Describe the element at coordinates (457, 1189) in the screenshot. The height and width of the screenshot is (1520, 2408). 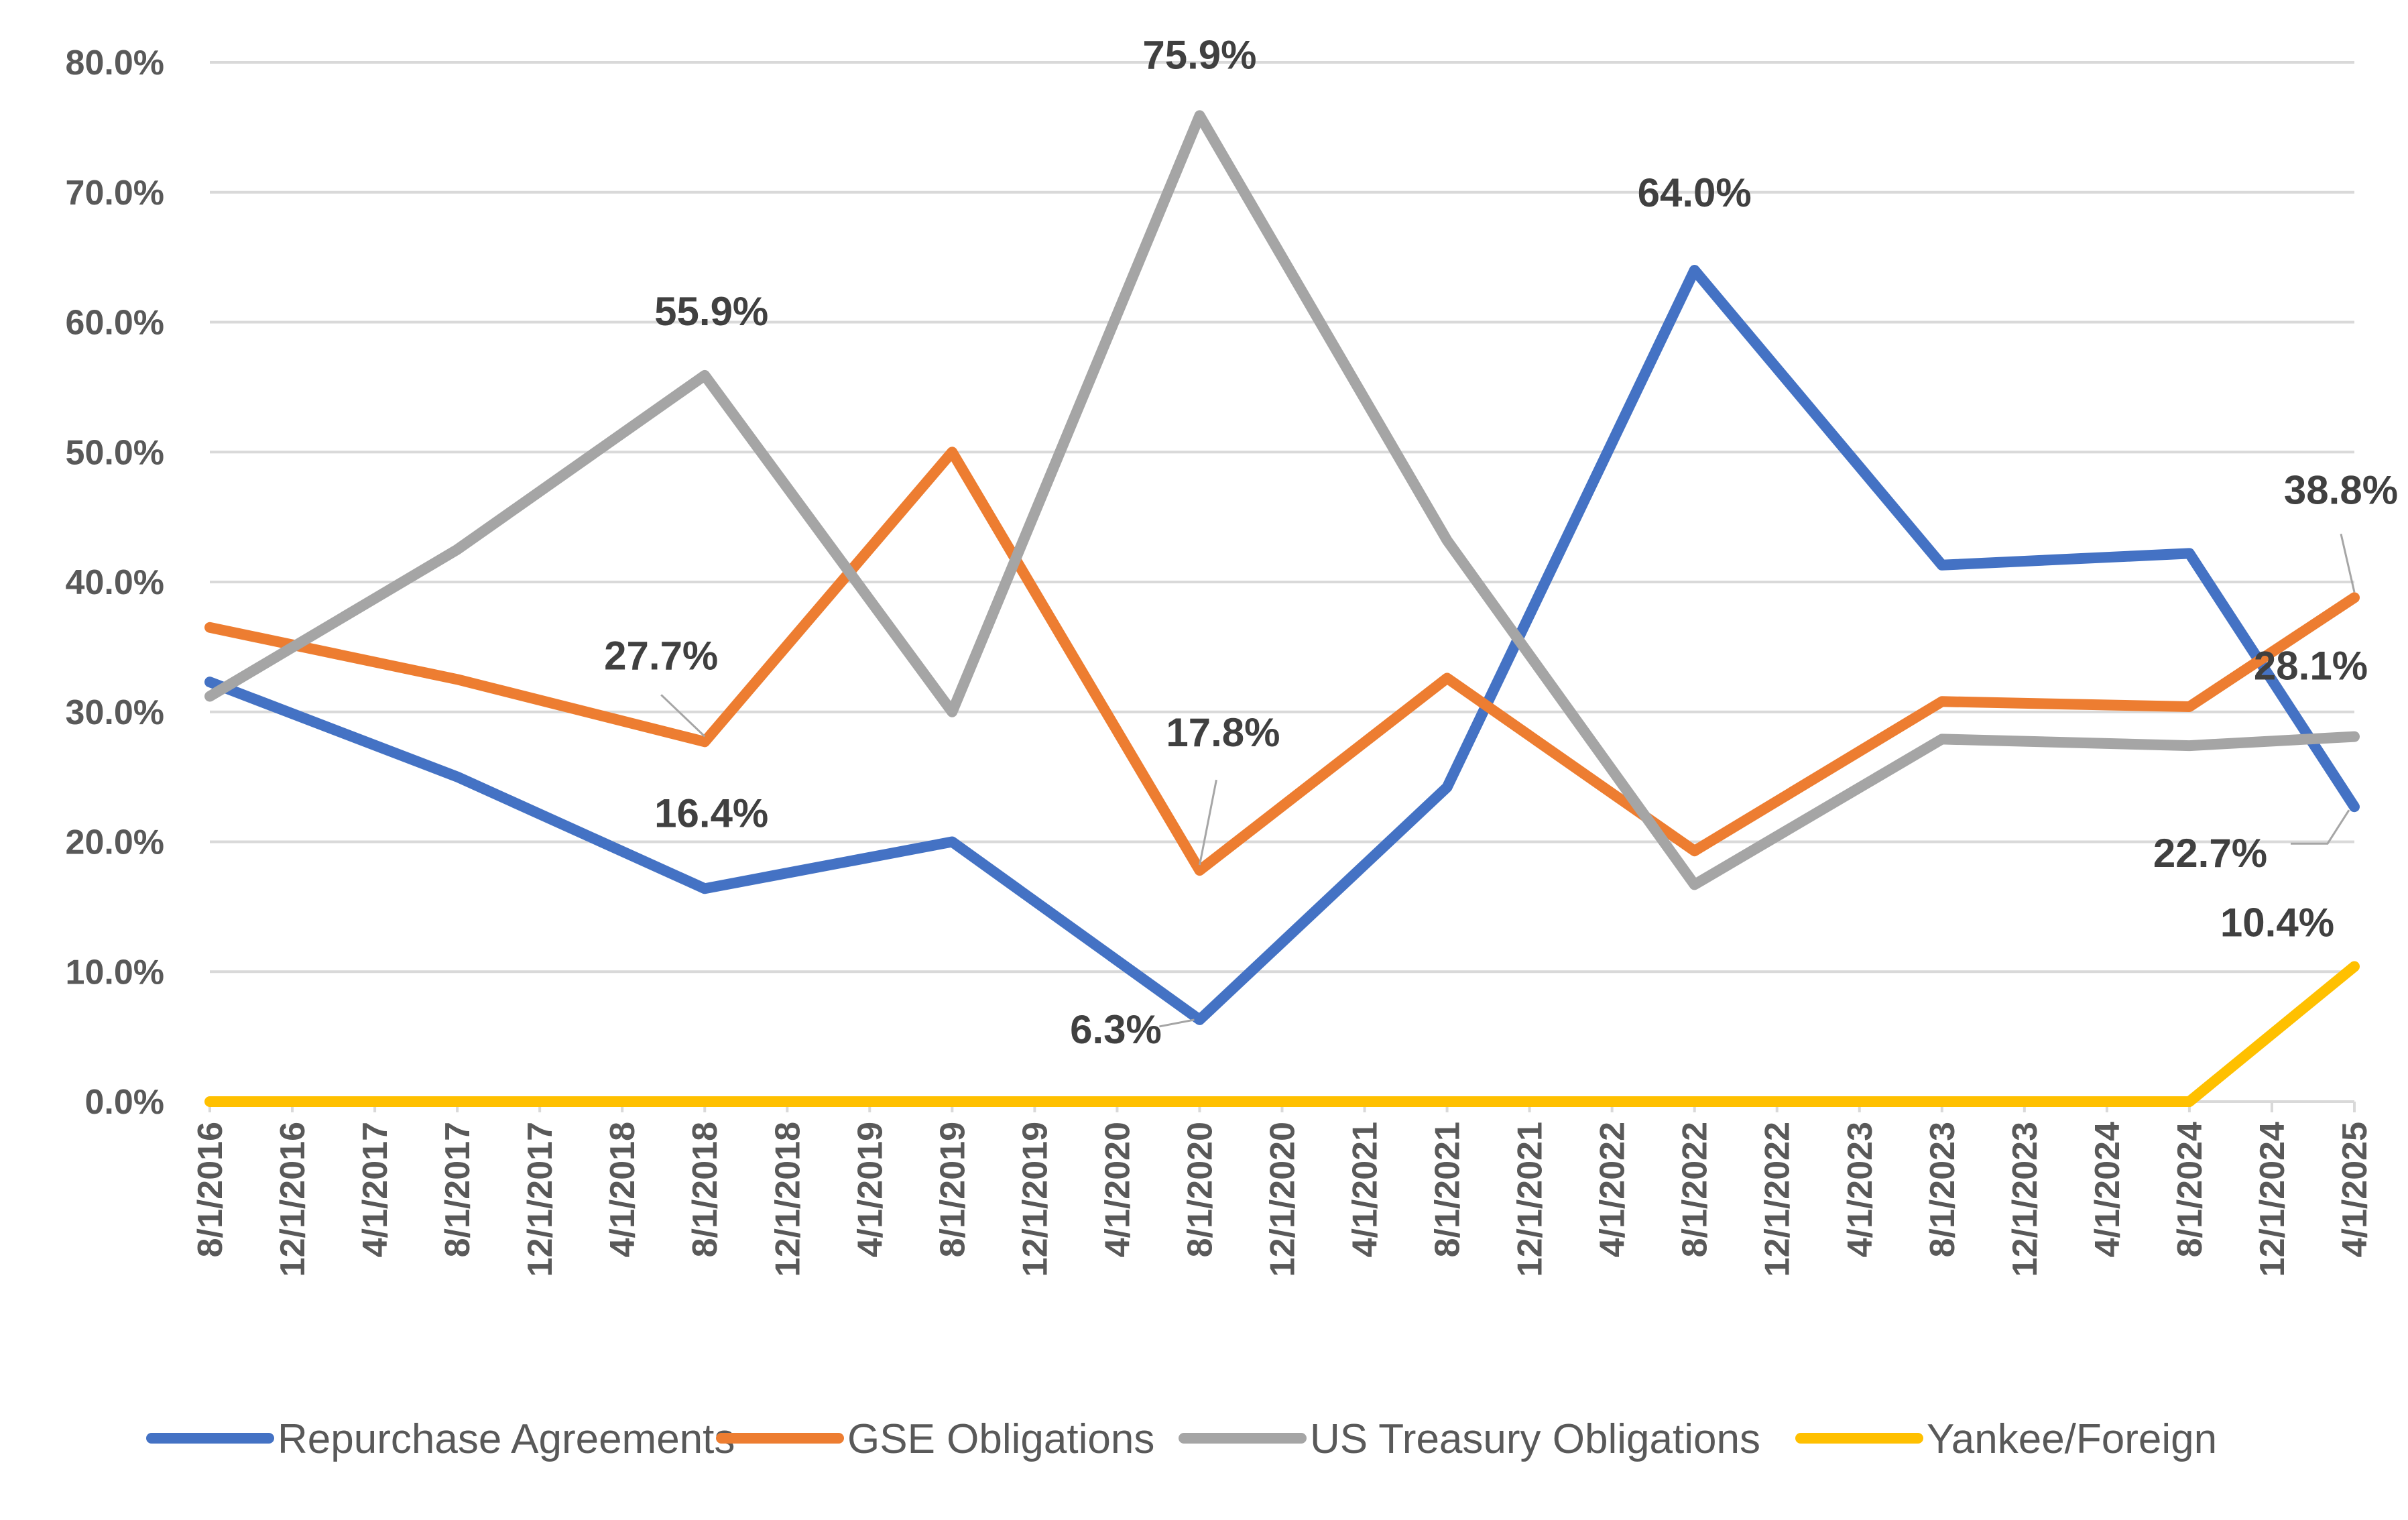
I see `x-tick-label: 8/1/2017` at that location.